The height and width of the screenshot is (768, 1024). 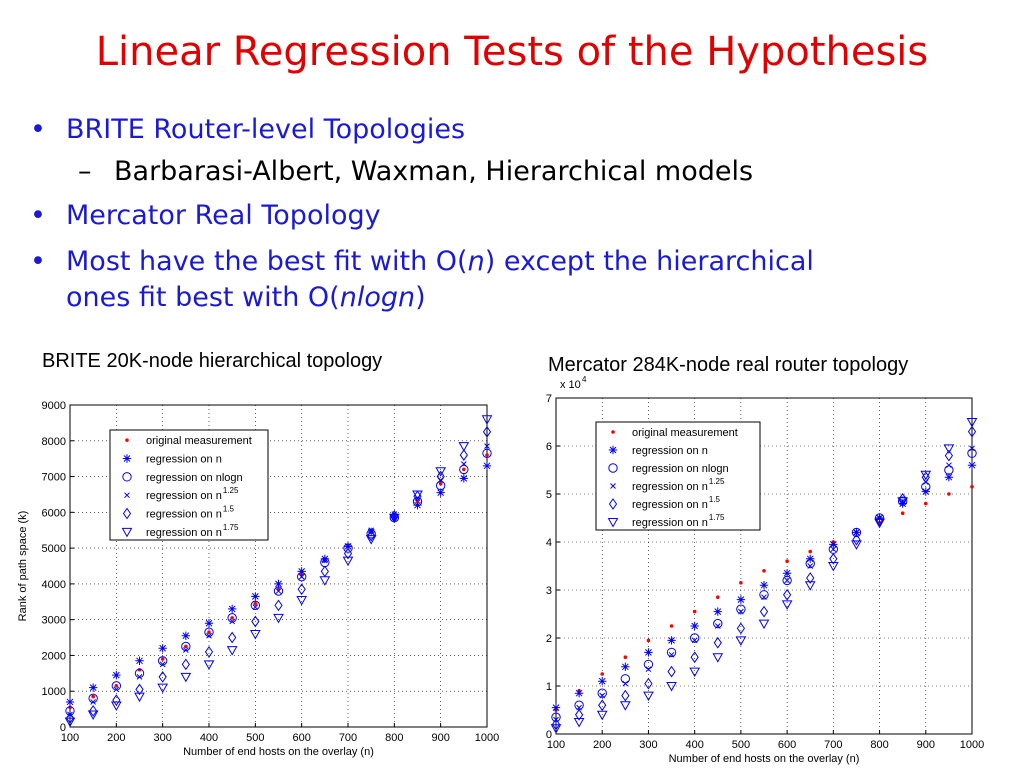 What do you see at coordinates (879, 745) in the screenshot?
I see `x-tick-label: 800` at bounding box center [879, 745].